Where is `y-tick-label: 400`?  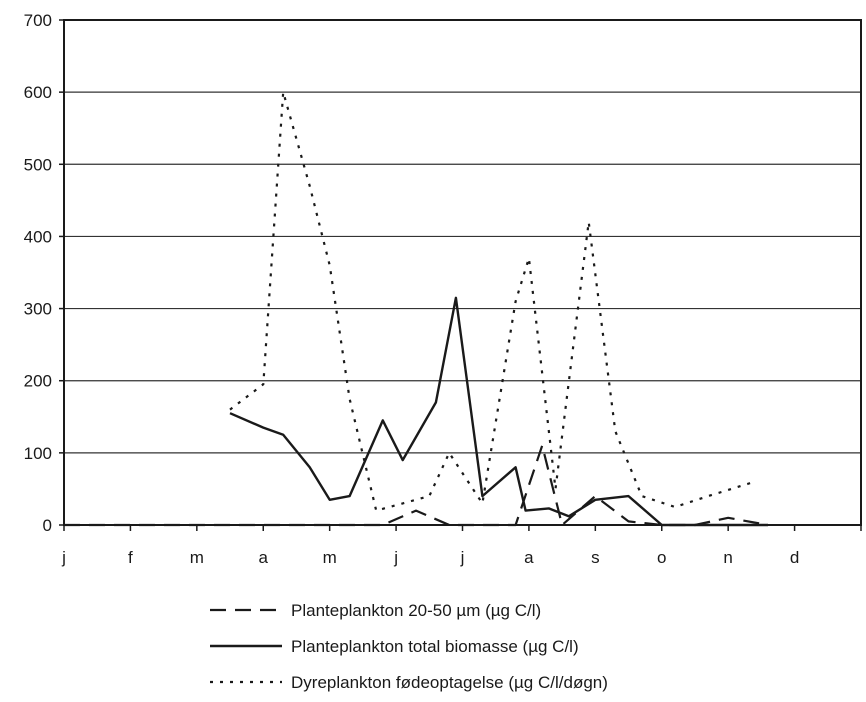 y-tick-label: 400 is located at coordinates (38, 236).